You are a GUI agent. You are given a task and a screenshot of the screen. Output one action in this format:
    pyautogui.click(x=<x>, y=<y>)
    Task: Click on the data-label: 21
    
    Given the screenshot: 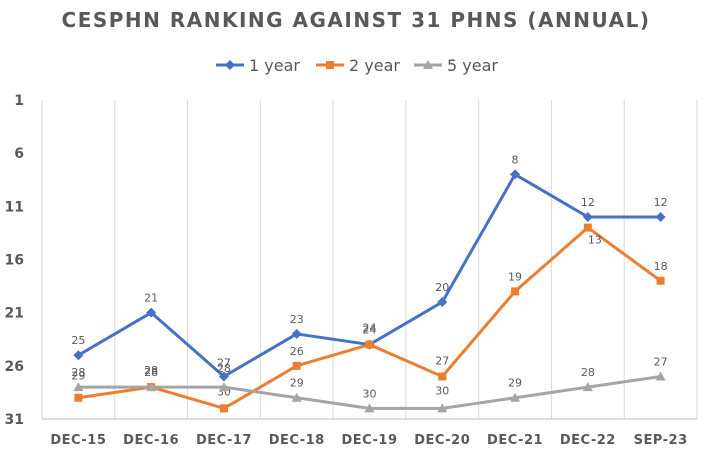 What is the action you would take?
    pyautogui.click(x=151, y=298)
    